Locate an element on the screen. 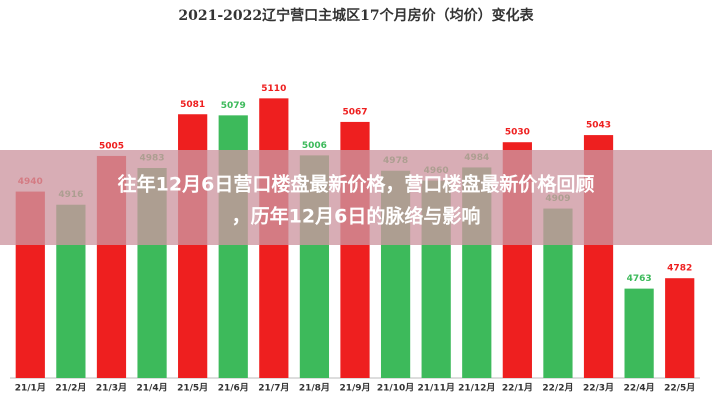 The height and width of the screenshot is (400, 712). x-tick-label: 21/2月 is located at coordinates (70, 388).